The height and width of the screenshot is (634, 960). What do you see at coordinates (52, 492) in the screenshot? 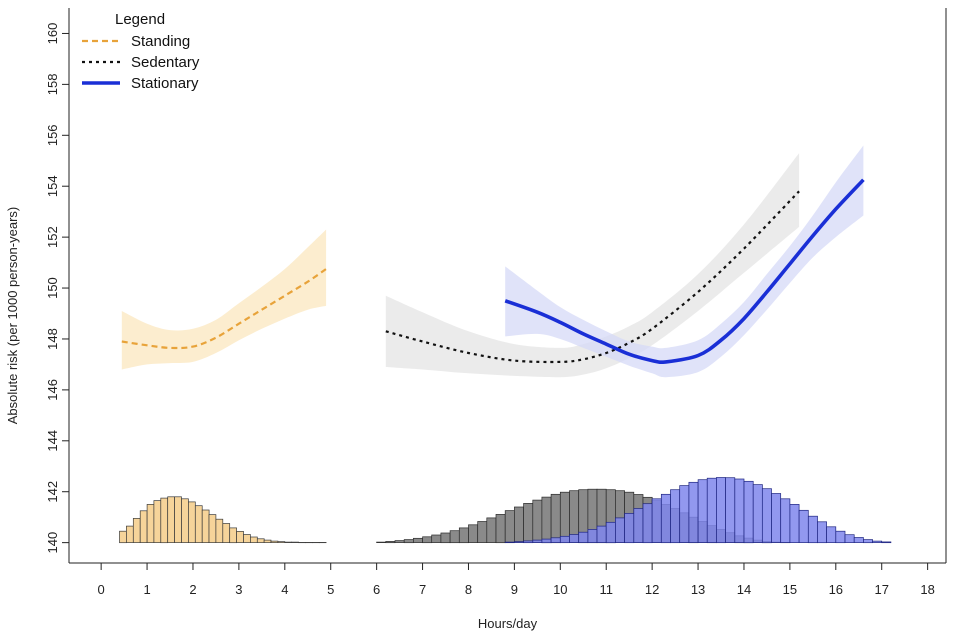
I see `y-tick-label: 142` at bounding box center [52, 492].